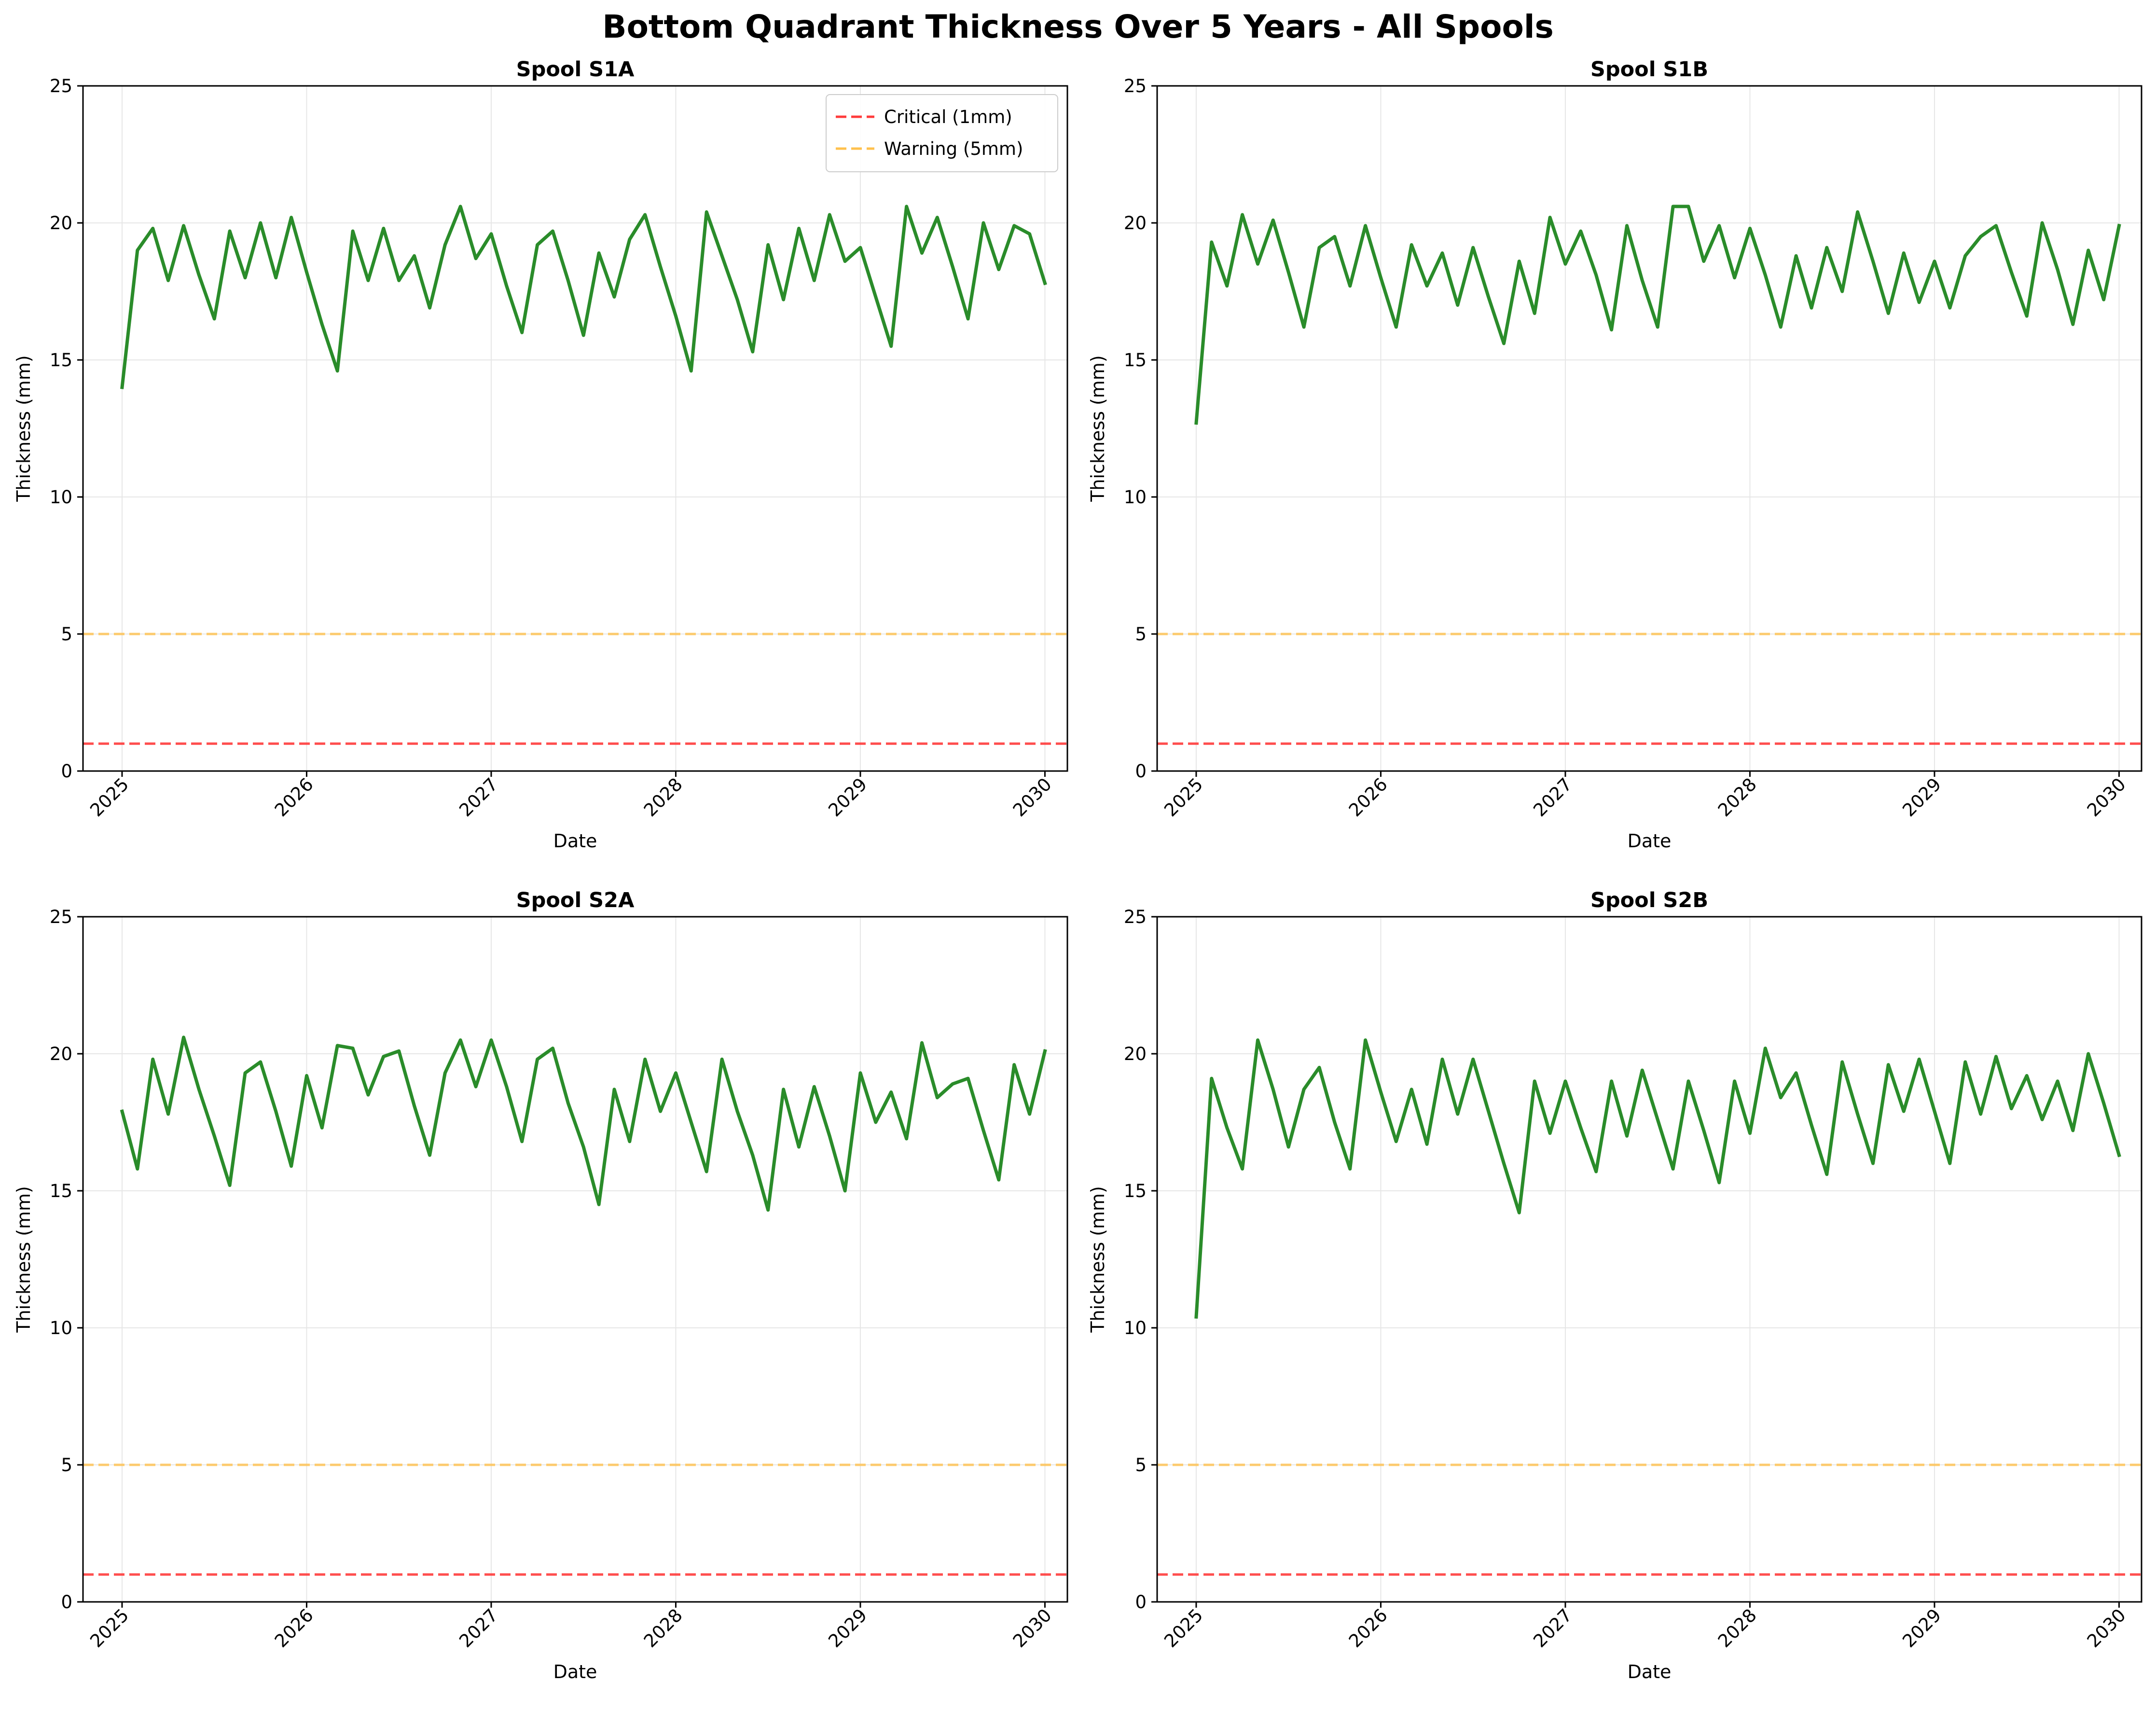 Image resolution: width=2156 pixels, height=1709 pixels. I want to click on legend-entry-label: Warning (5mm), so click(953, 148).